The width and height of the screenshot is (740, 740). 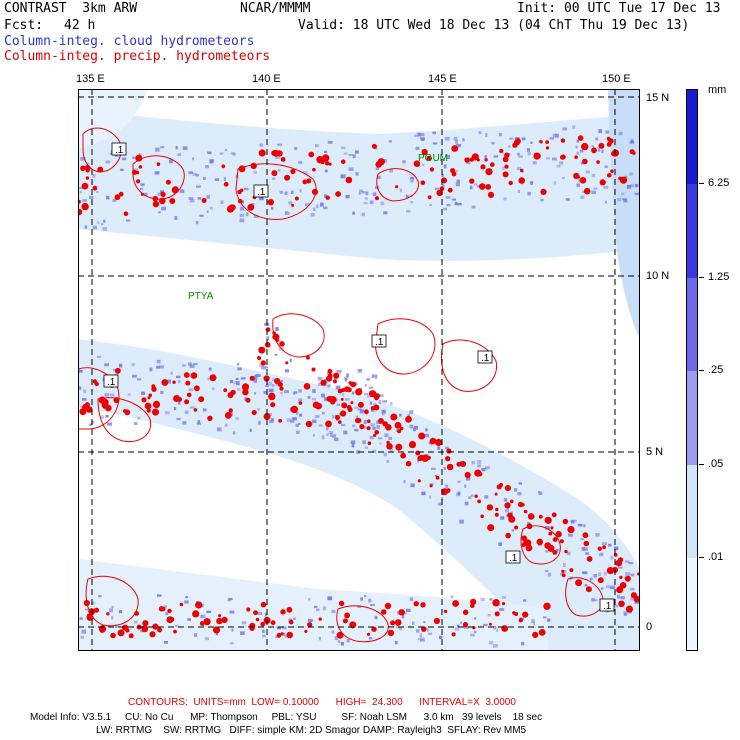 I want to click on colorbar-label-.01: .01, so click(x=716, y=557).